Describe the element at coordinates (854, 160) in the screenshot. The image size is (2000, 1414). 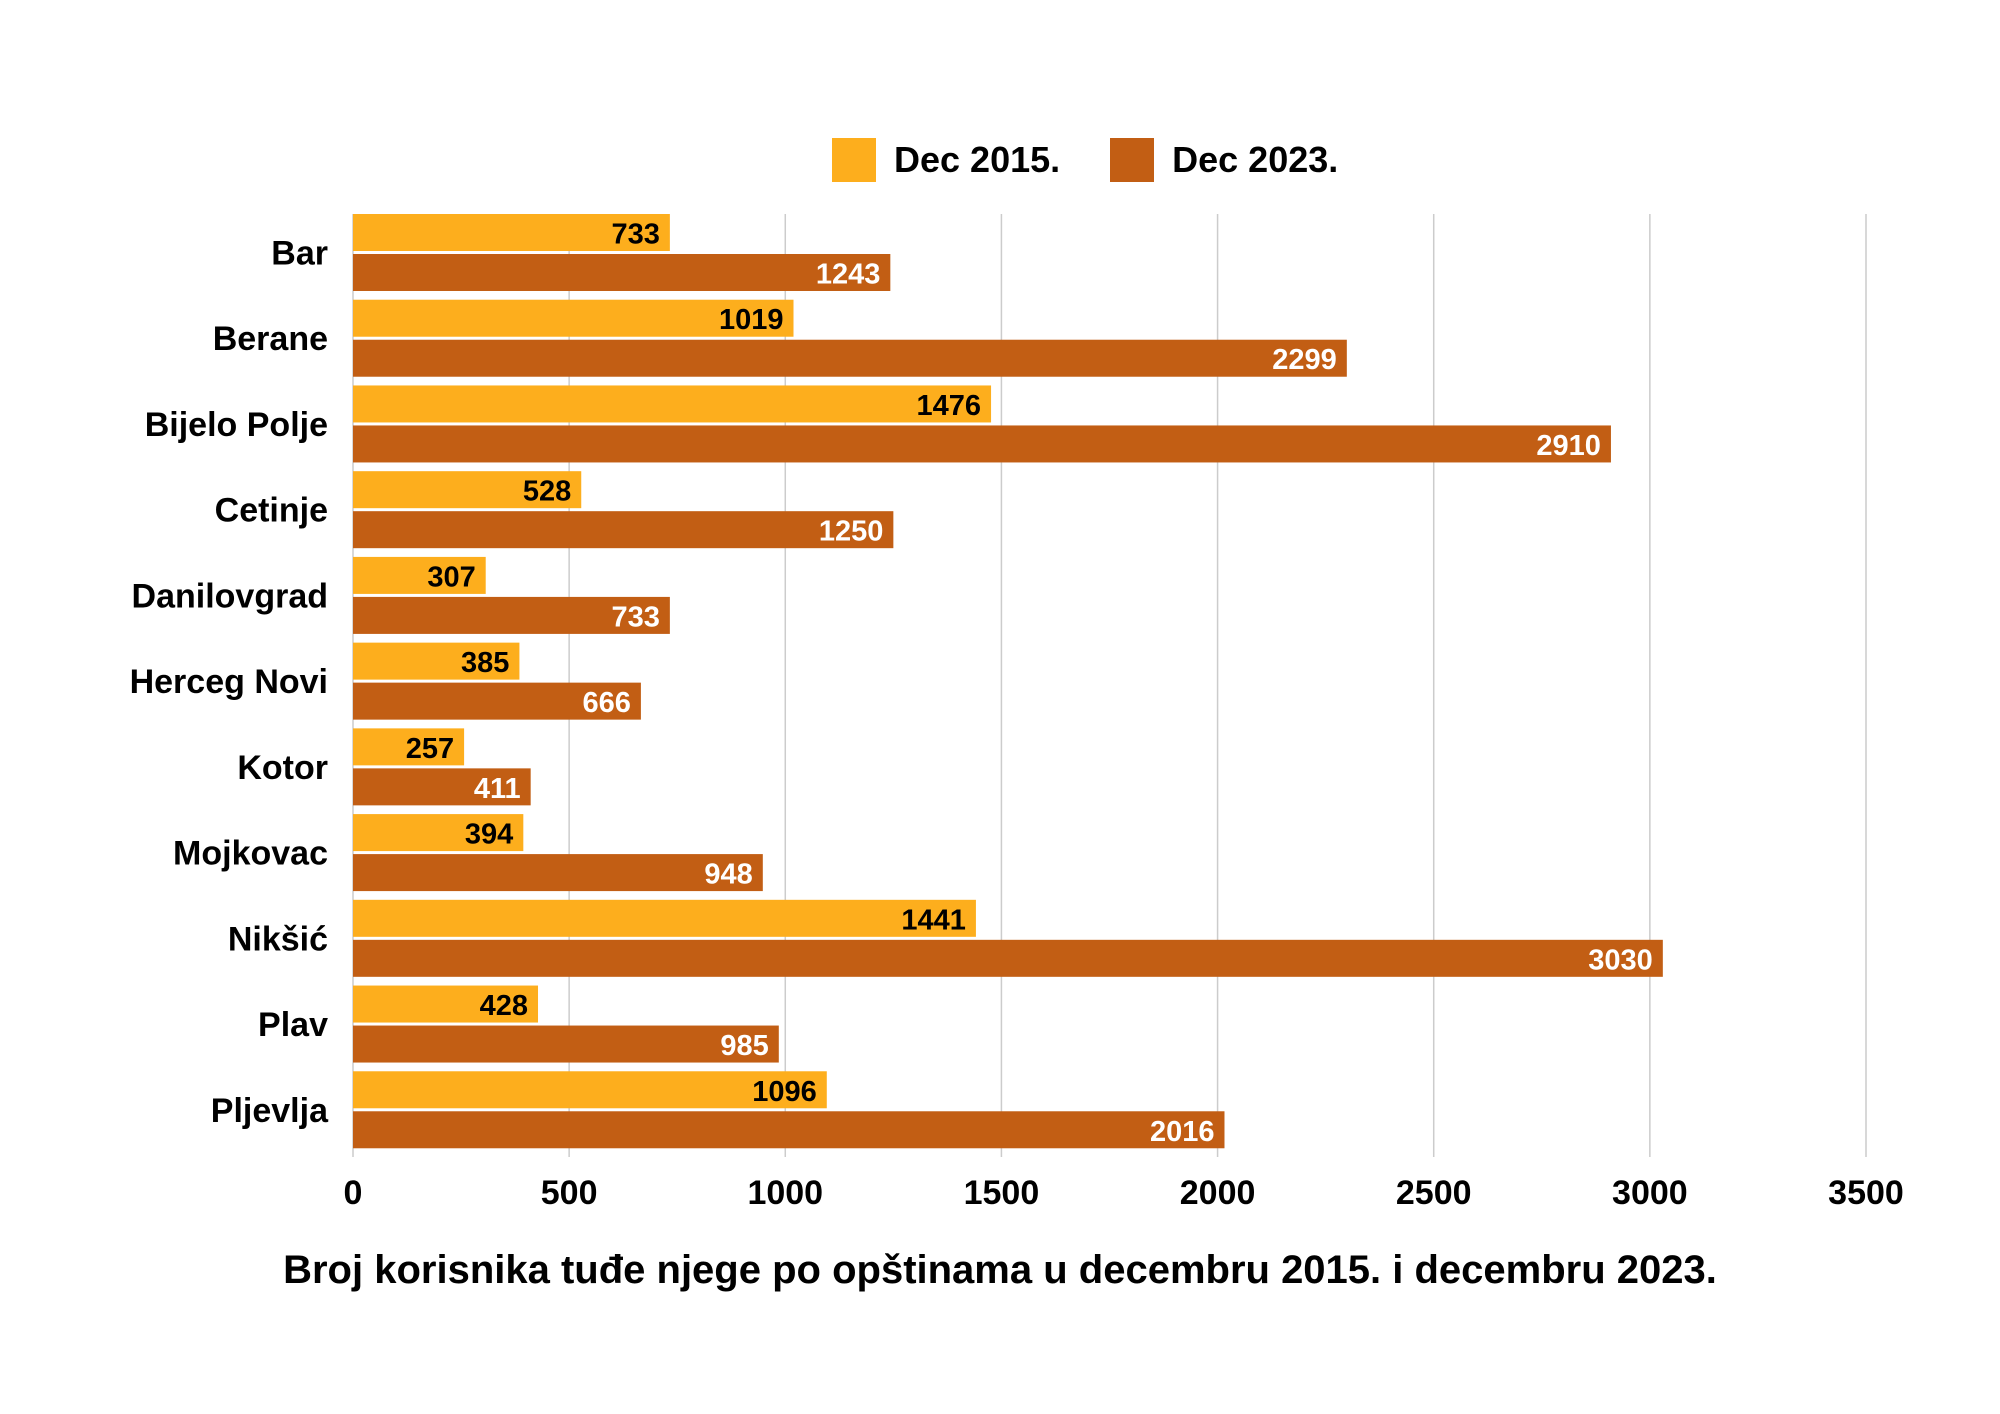
I see `legend-swatch-2015` at that location.